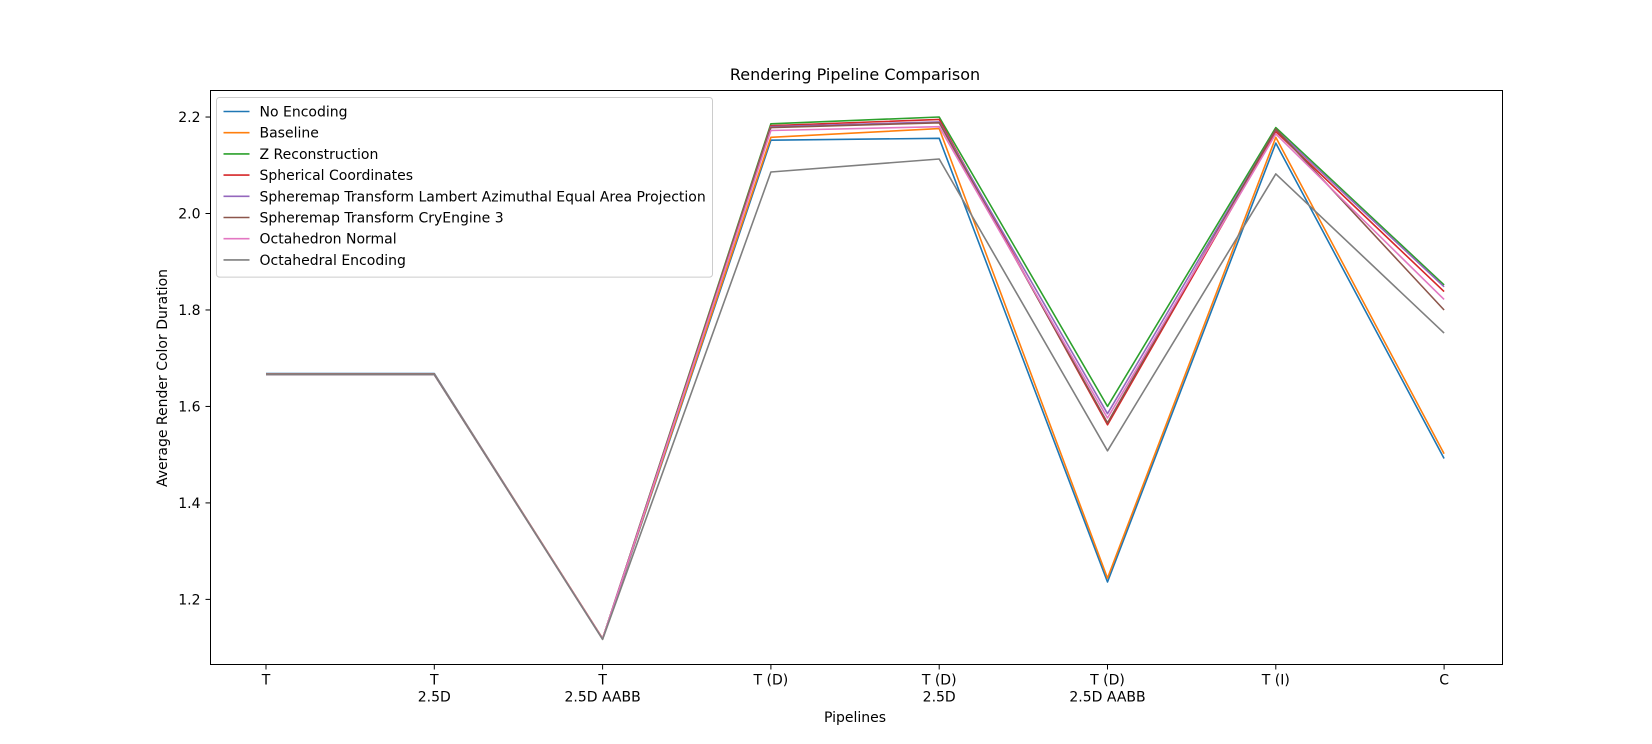 This screenshot has height=744, width=1652. Describe the element at coordinates (382, 219) in the screenshot. I see `legend-label: Spheremap Transform CryEngine 3` at that location.